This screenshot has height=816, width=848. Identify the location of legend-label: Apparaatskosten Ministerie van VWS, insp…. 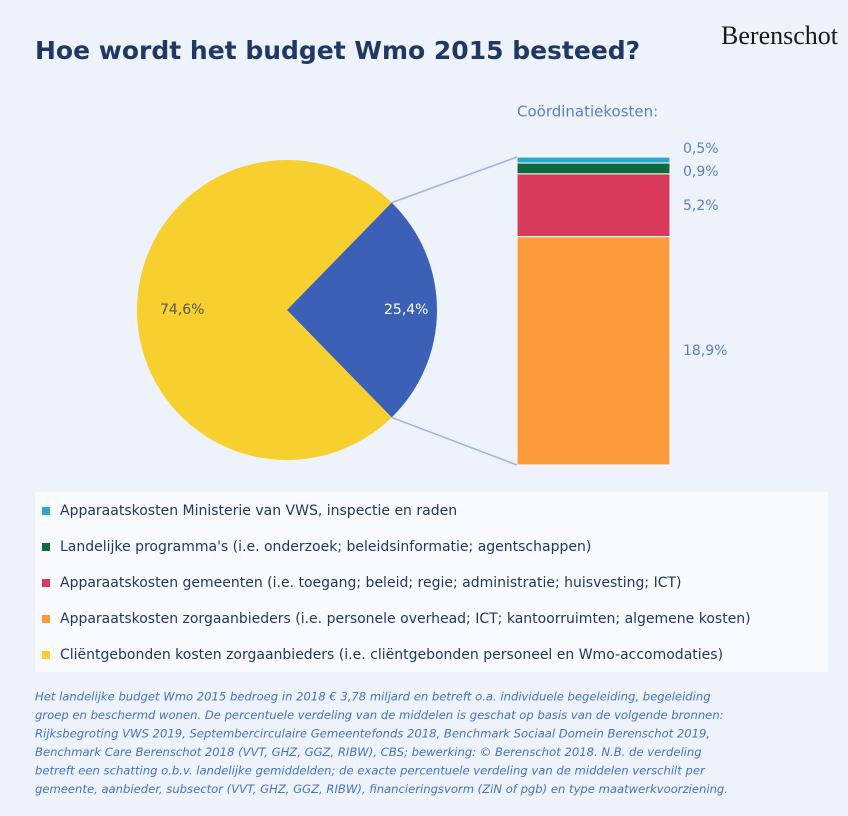
(258, 511).